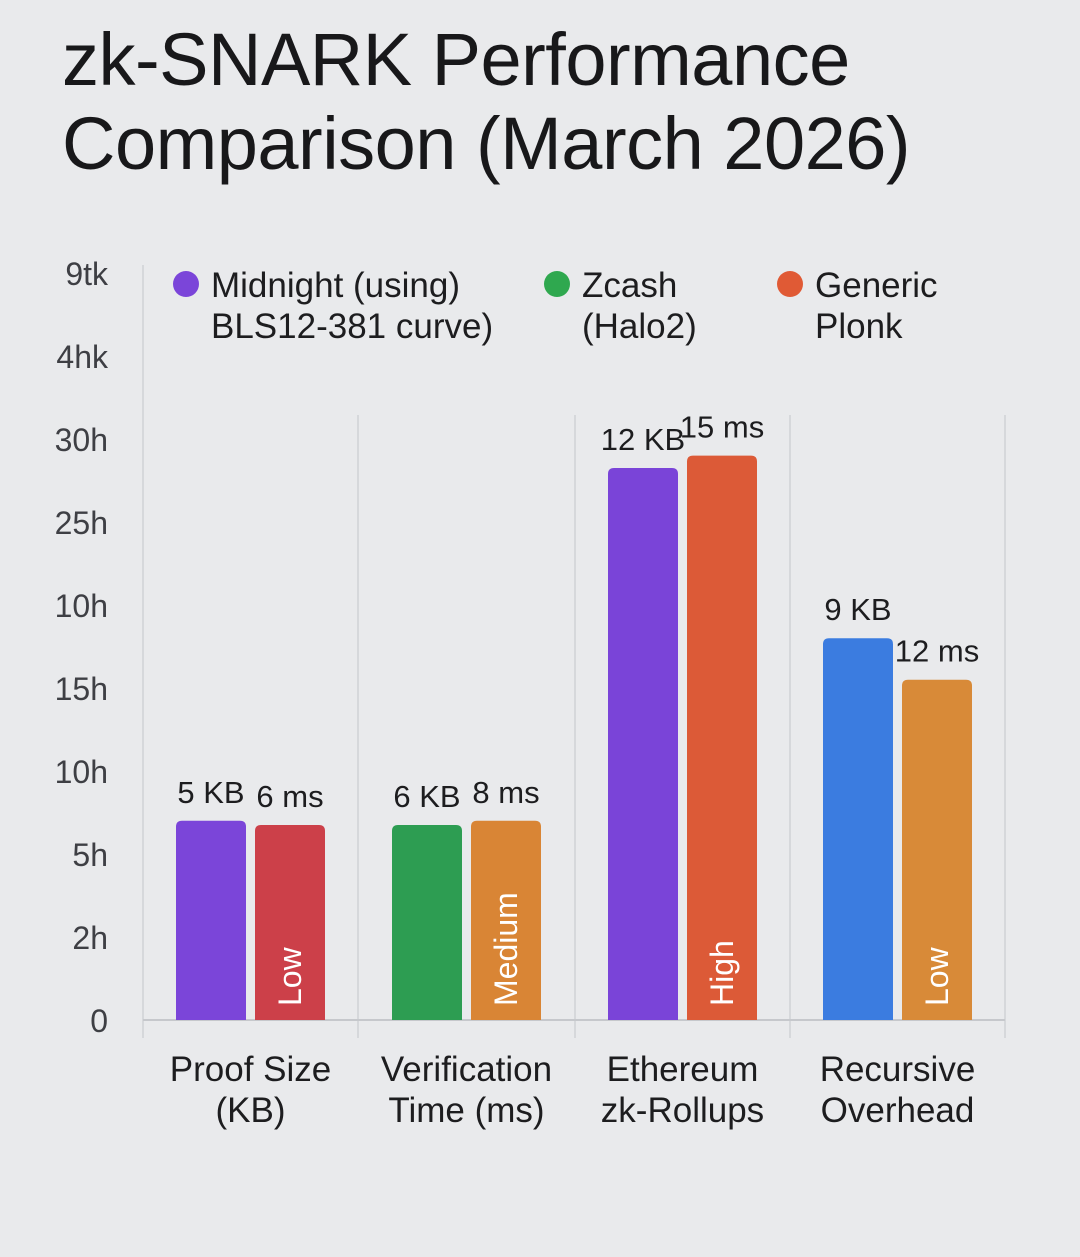  I want to click on x-category-label: zk-Rollups, so click(682, 1110).